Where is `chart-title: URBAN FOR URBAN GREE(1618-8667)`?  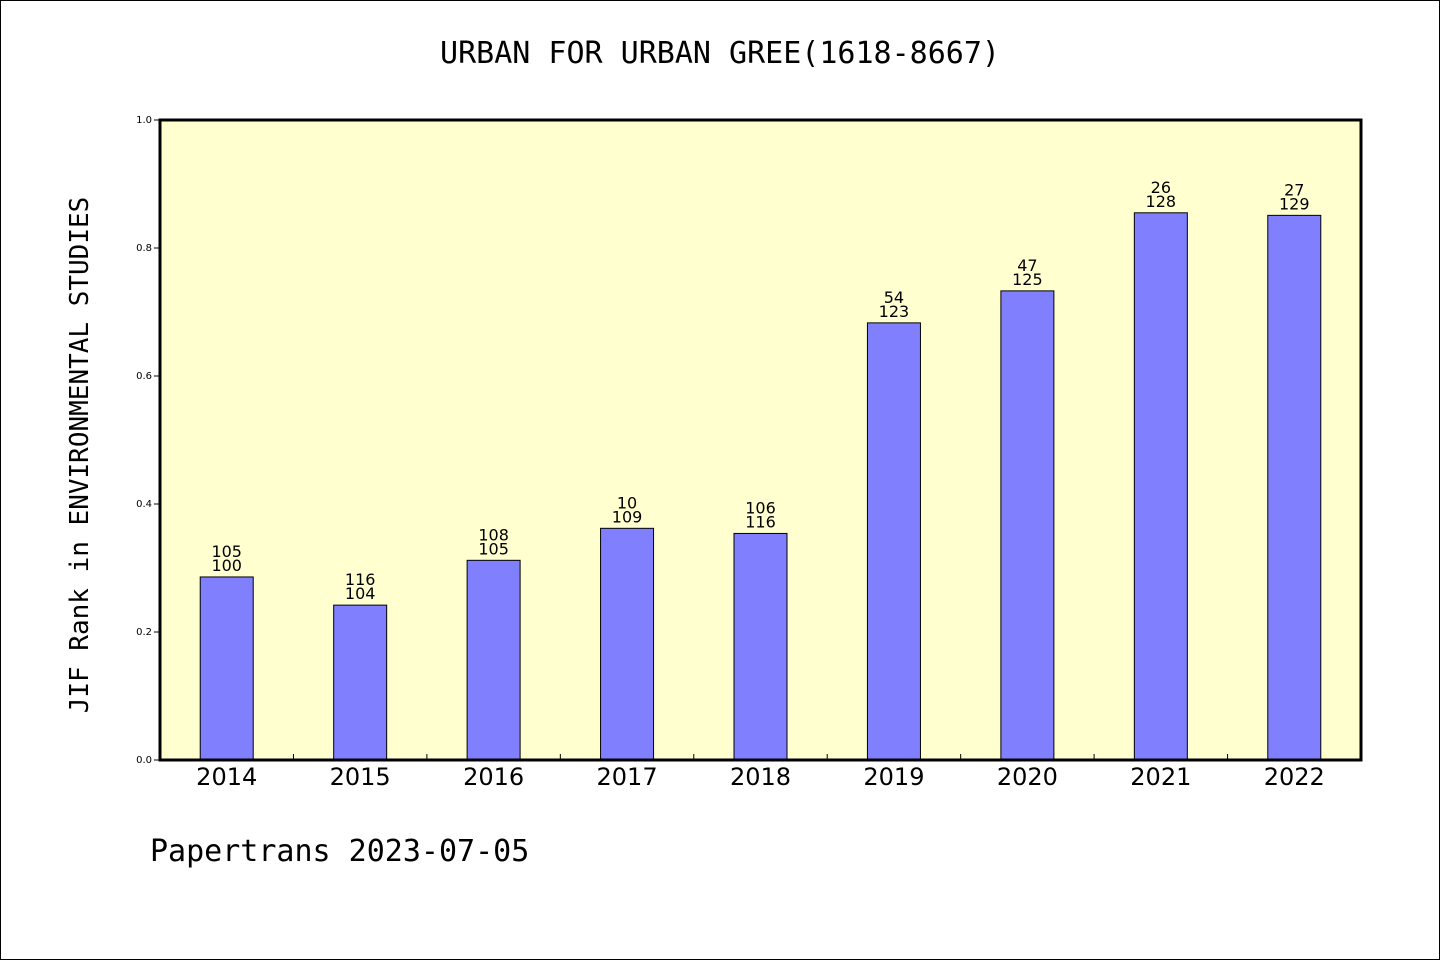
chart-title: URBAN FOR URBAN GREE(1618-8667) is located at coordinates (720, 53).